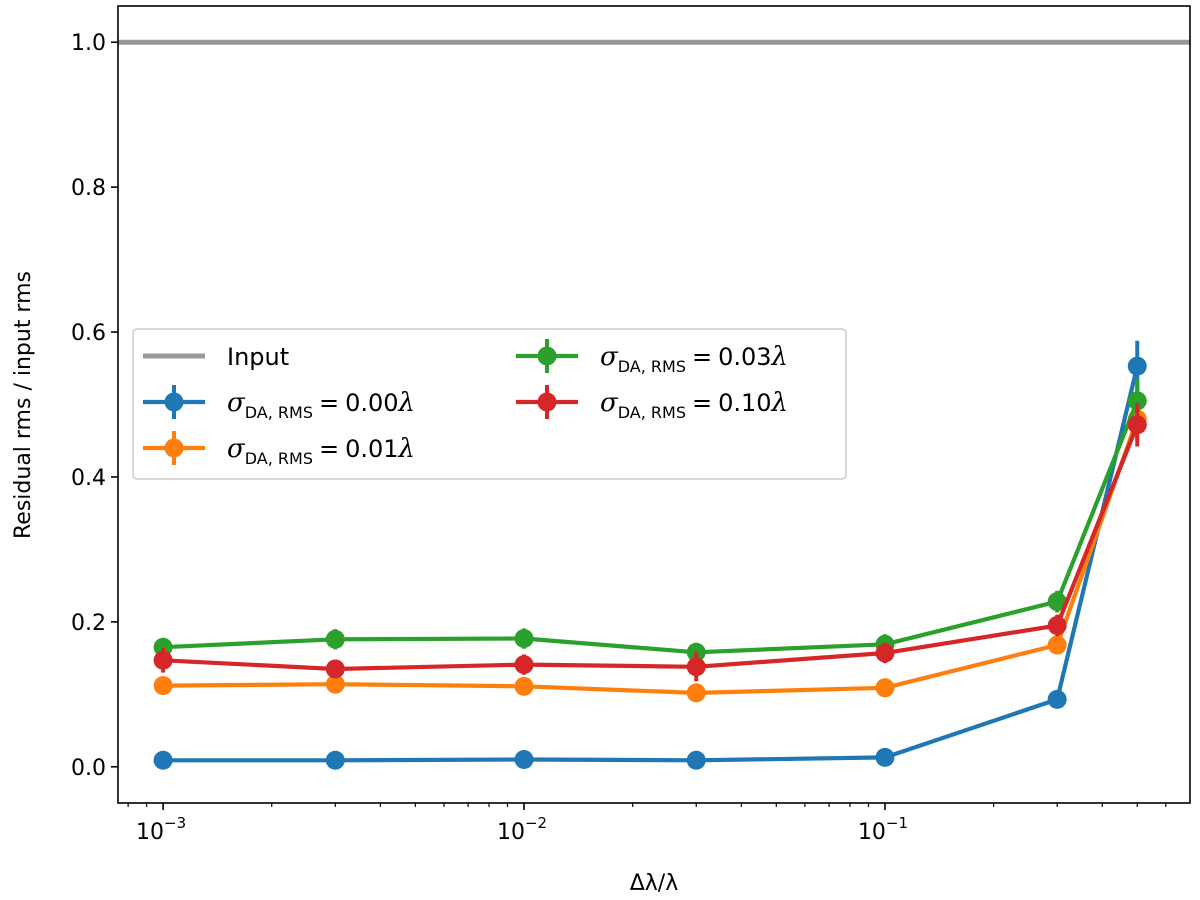 This screenshot has height=900, width=1200. What do you see at coordinates (897, 823) in the screenshot?
I see `x-tick-exponent: −1` at bounding box center [897, 823].